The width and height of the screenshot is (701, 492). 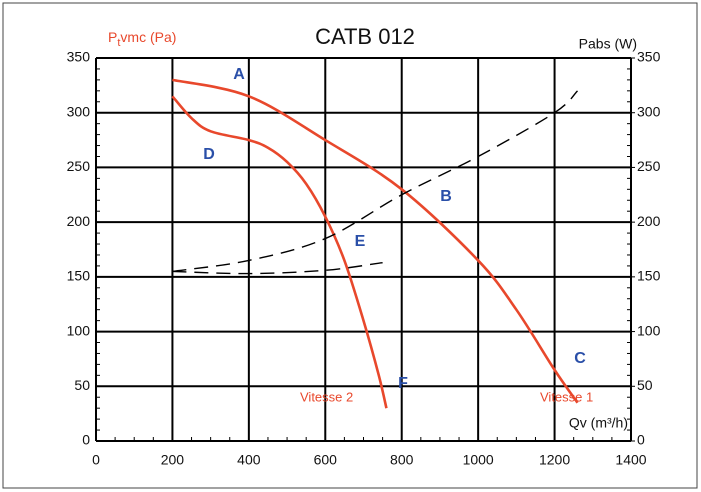 What do you see at coordinates (79, 330) in the screenshot?
I see `y-tick-label: 100` at bounding box center [79, 330].